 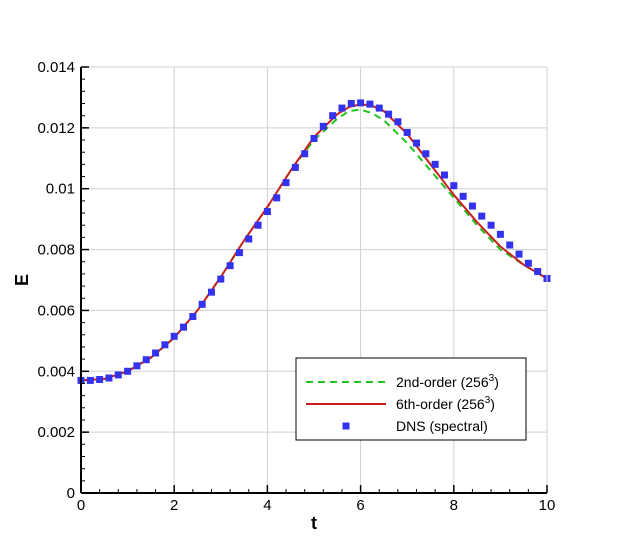 What do you see at coordinates (22, 280) in the screenshot?
I see `y-axis-title: E` at bounding box center [22, 280].